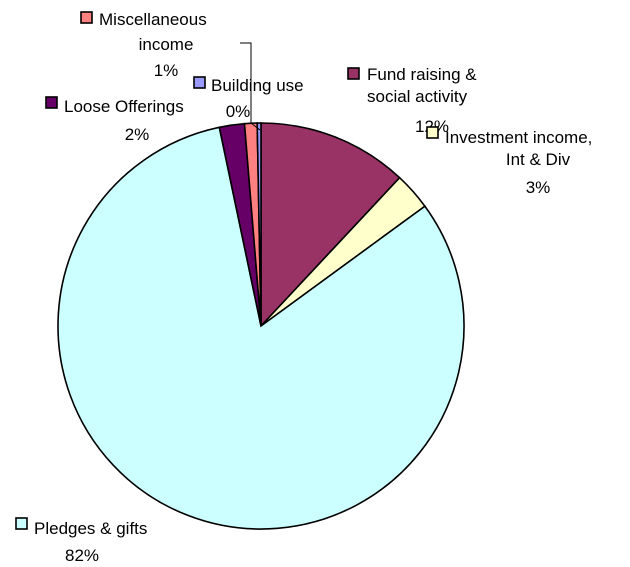 The width and height of the screenshot is (630, 567). Describe the element at coordinates (21, 523) in the screenshot. I see `legend-key-pledges-gifts` at that location.